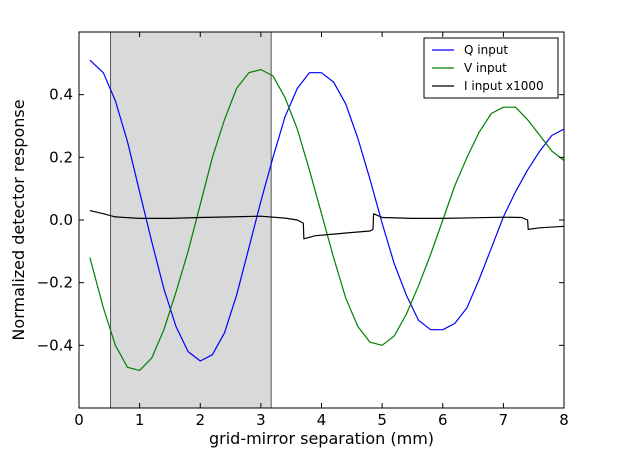 This screenshot has height=455, width=626. What do you see at coordinates (504, 420) in the screenshot?
I see `x-tick-label: 7` at bounding box center [504, 420].